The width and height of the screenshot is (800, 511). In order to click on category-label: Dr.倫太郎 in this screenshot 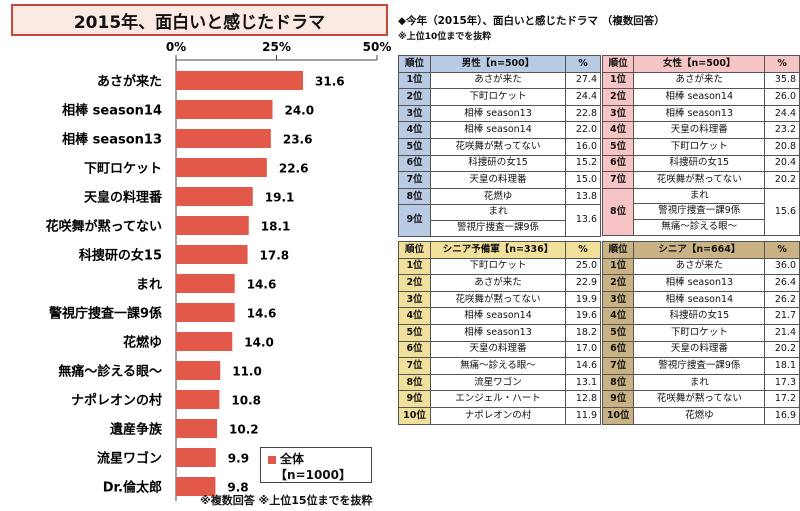, I will do `click(132, 488)`.